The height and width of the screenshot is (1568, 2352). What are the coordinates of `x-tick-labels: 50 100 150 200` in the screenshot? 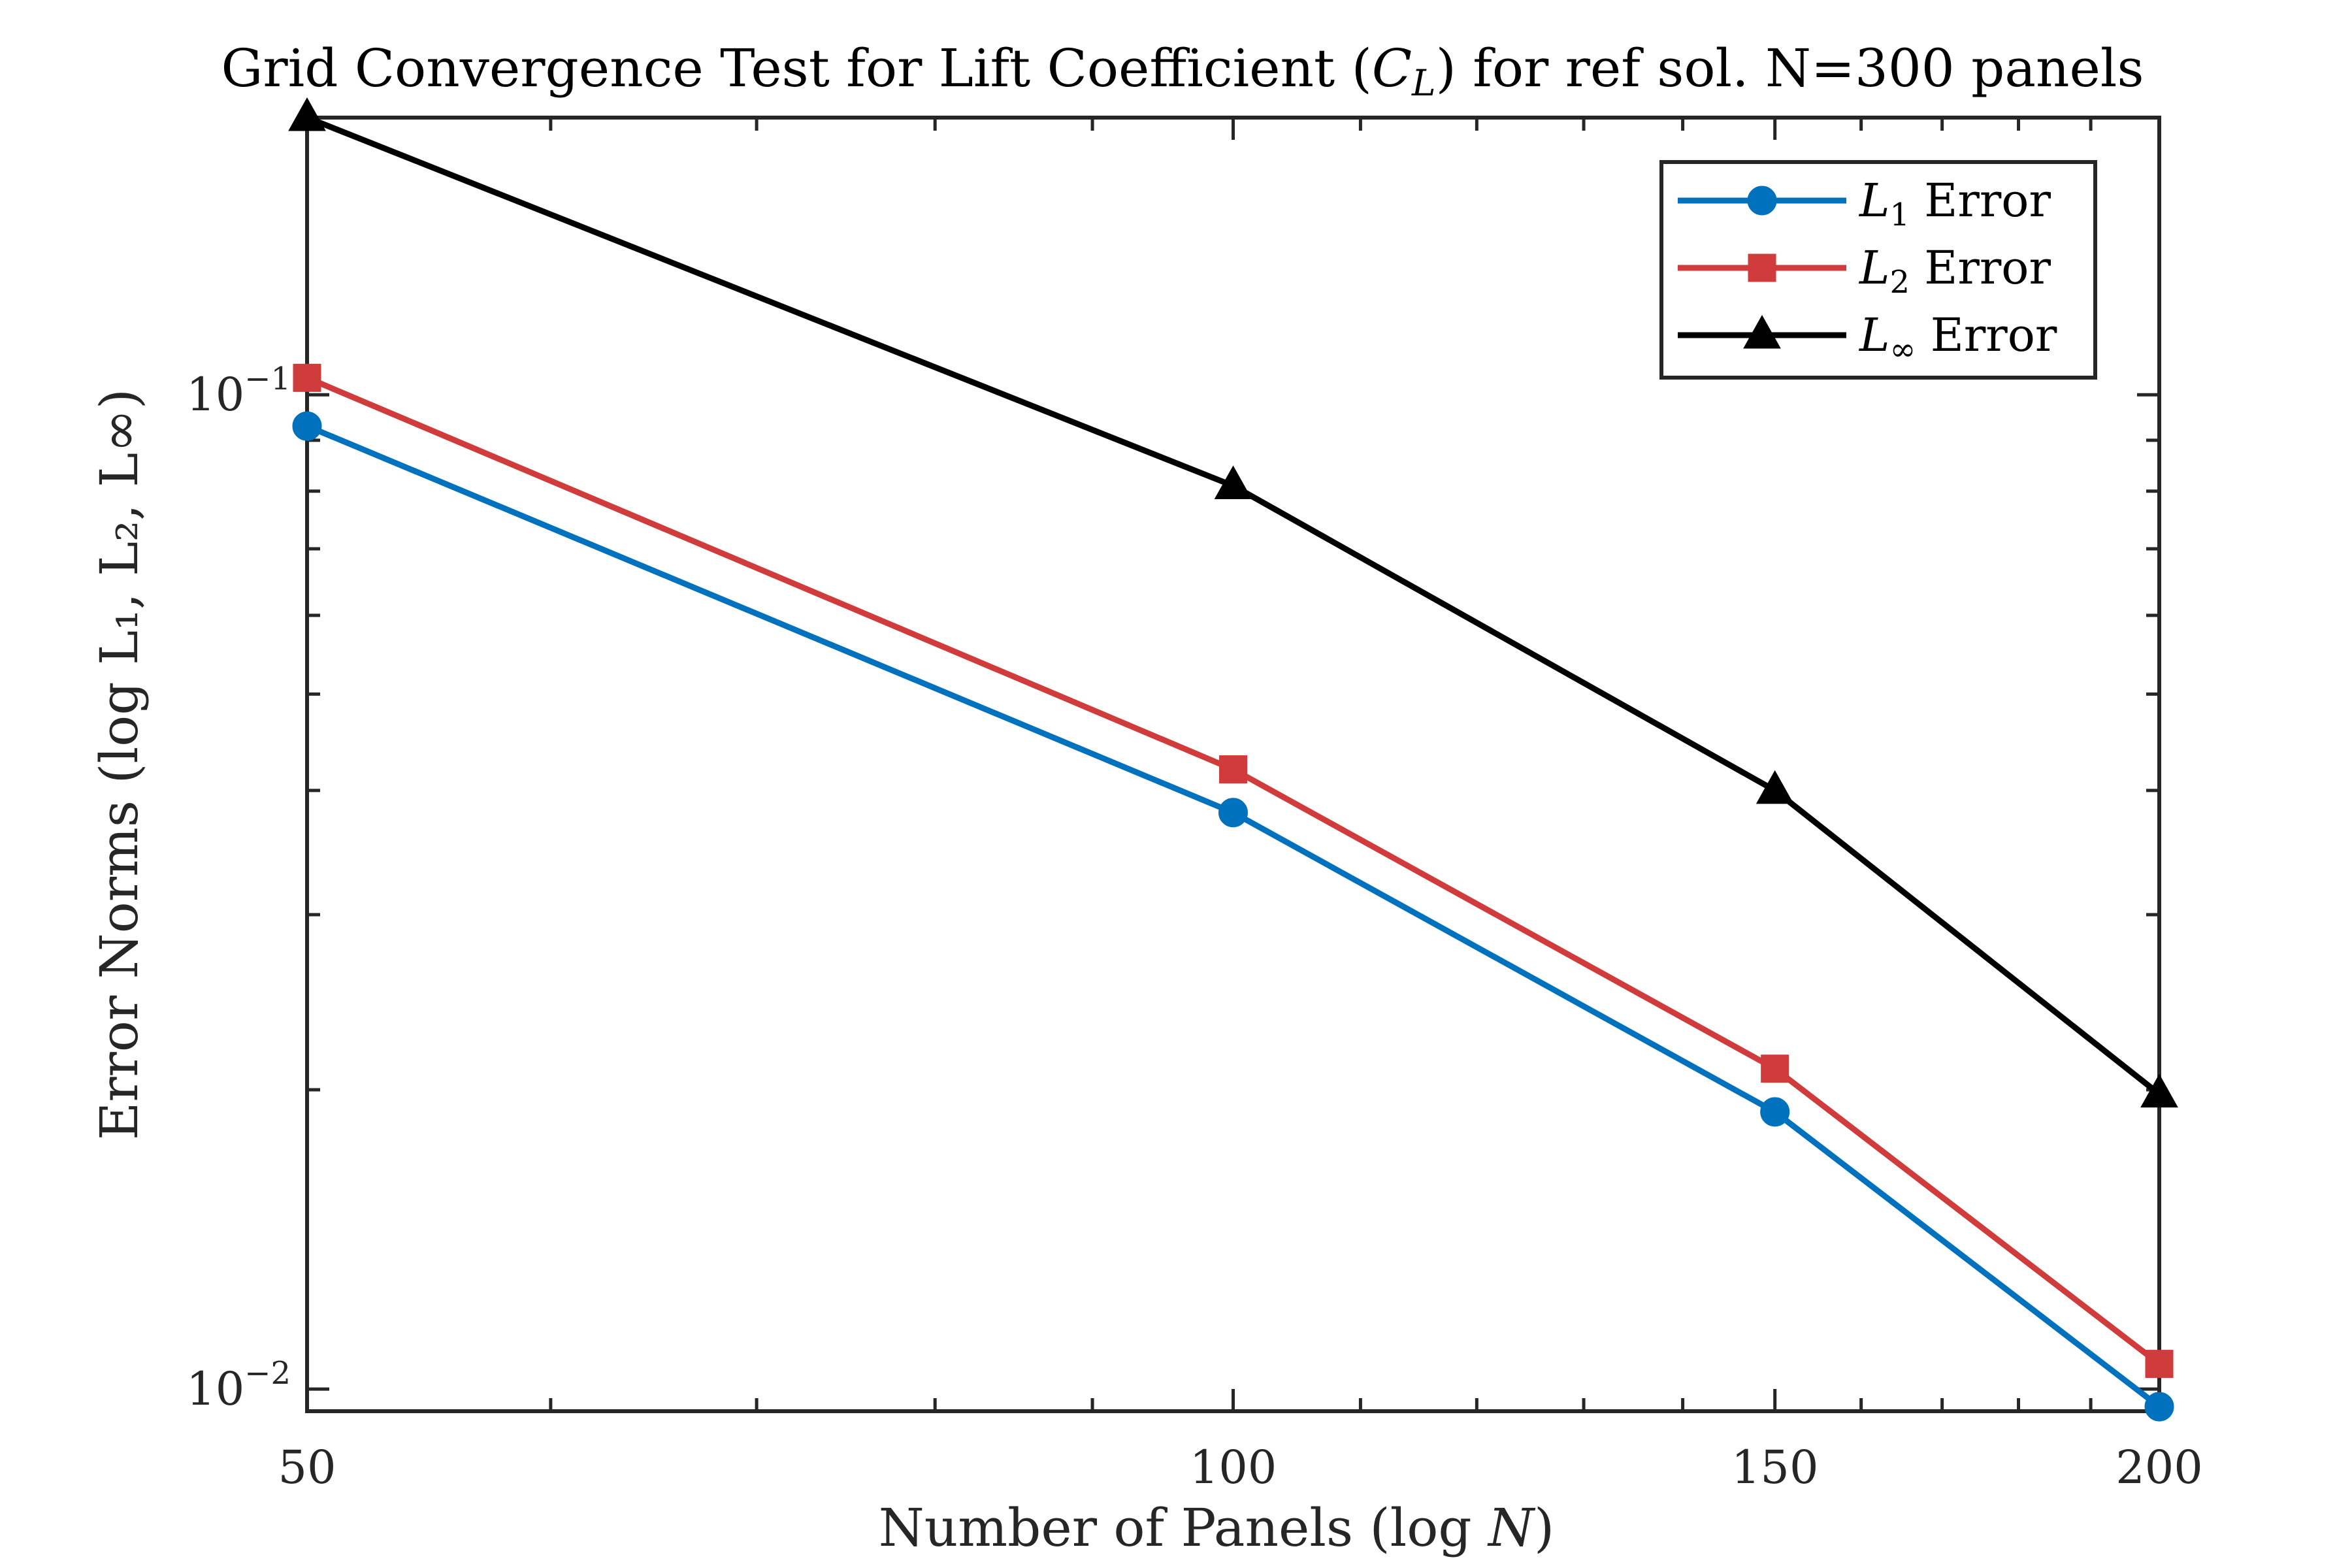 It's located at (1240, 1467).